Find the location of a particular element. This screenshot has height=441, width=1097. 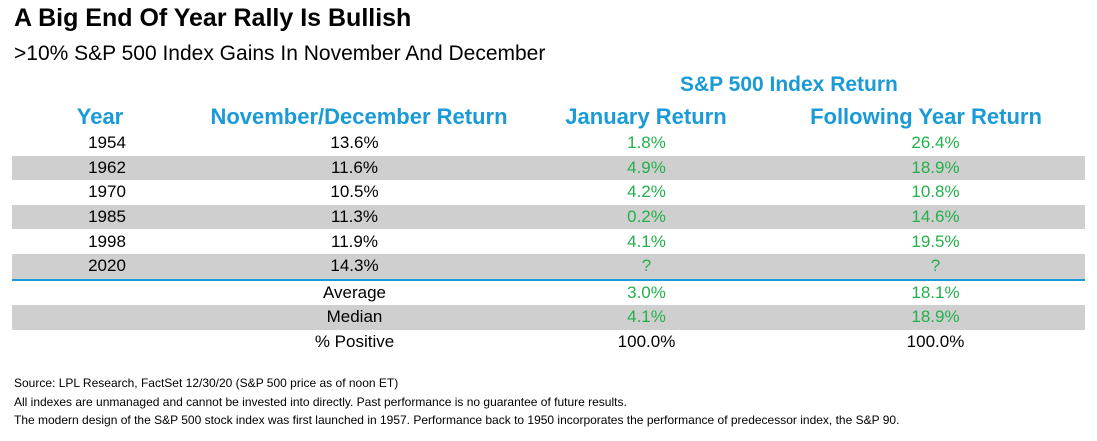

summary-following-cell: 18.9% is located at coordinates (935, 317).